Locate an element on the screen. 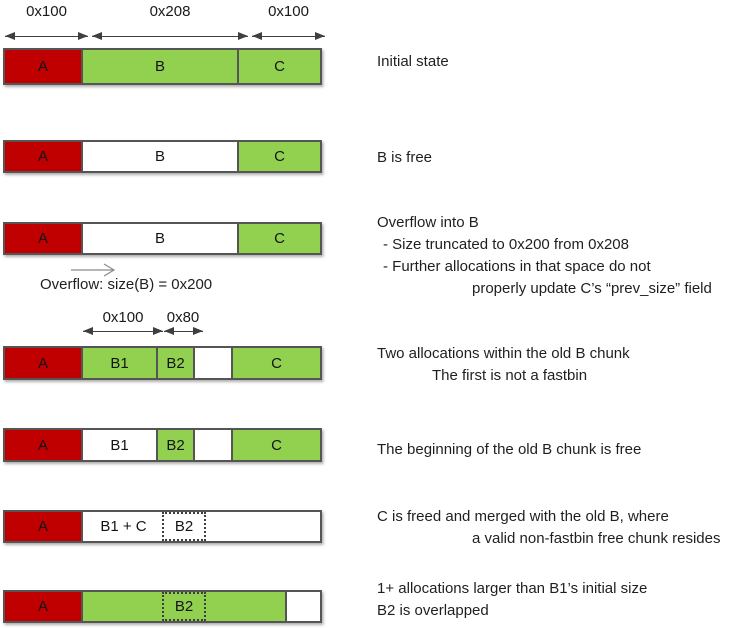 The height and width of the screenshot is (628, 749). chunk-b1-free: B1 is located at coordinates (120, 445).